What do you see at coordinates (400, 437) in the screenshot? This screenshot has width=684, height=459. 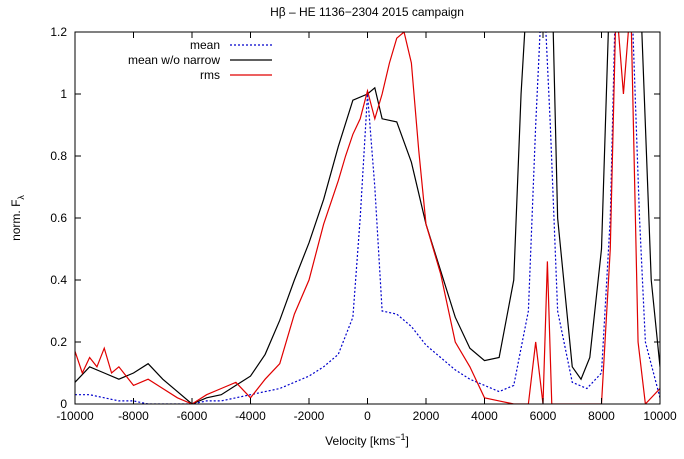 I see `x-label-sup: −1` at bounding box center [400, 437].